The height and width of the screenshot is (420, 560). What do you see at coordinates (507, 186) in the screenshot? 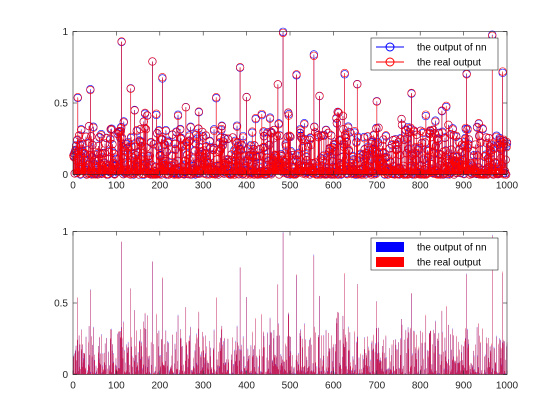
I see `top-xtick-label: 1000` at bounding box center [507, 186].